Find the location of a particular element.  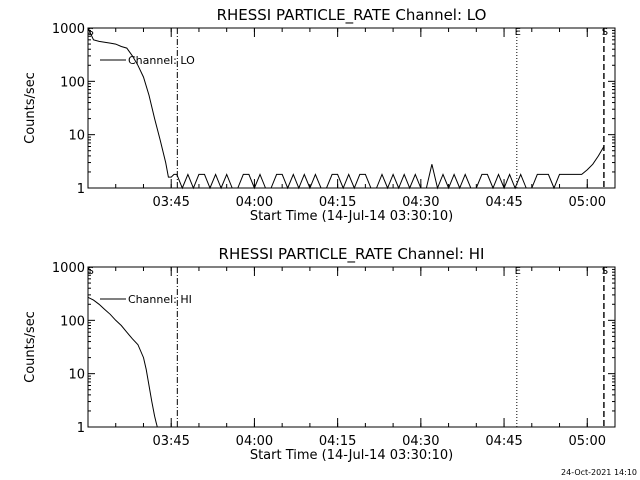

chart-title: RHESSI PARTICLE_RATE Channel: LO is located at coordinates (352, 15).